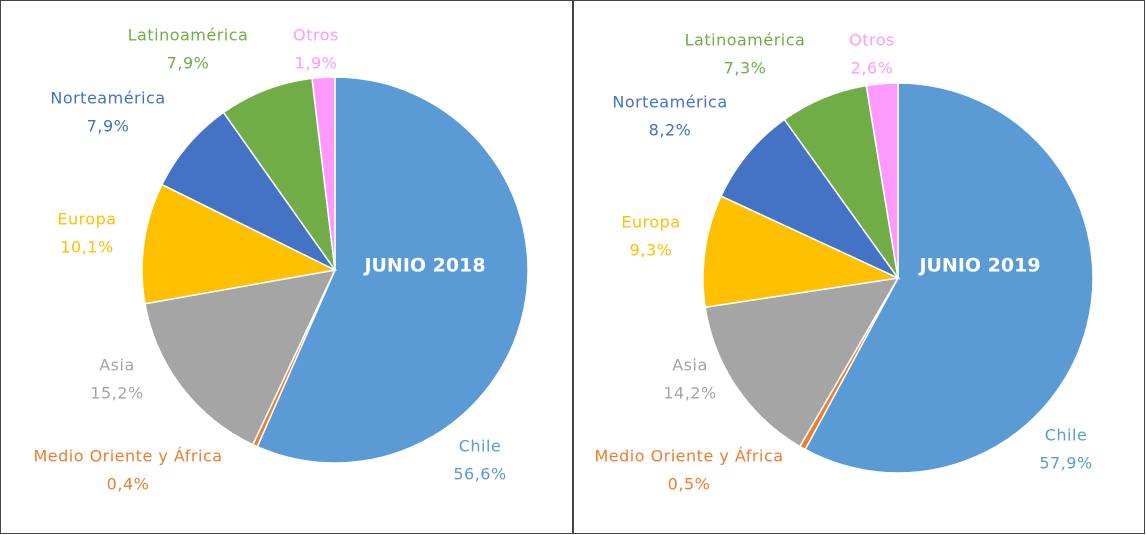 The height and width of the screenshot is (535, 1146). I want to click on chart-title: JUNIO 2019, so click(978, 266).